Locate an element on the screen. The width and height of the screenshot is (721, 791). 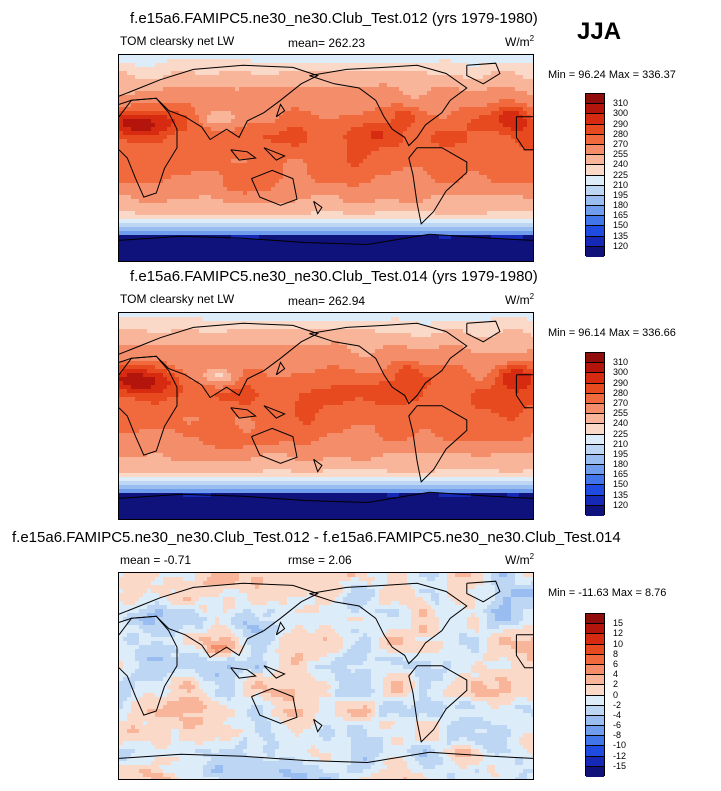
colorbar-tick-label: -8 is located at coordinates (617, 735).